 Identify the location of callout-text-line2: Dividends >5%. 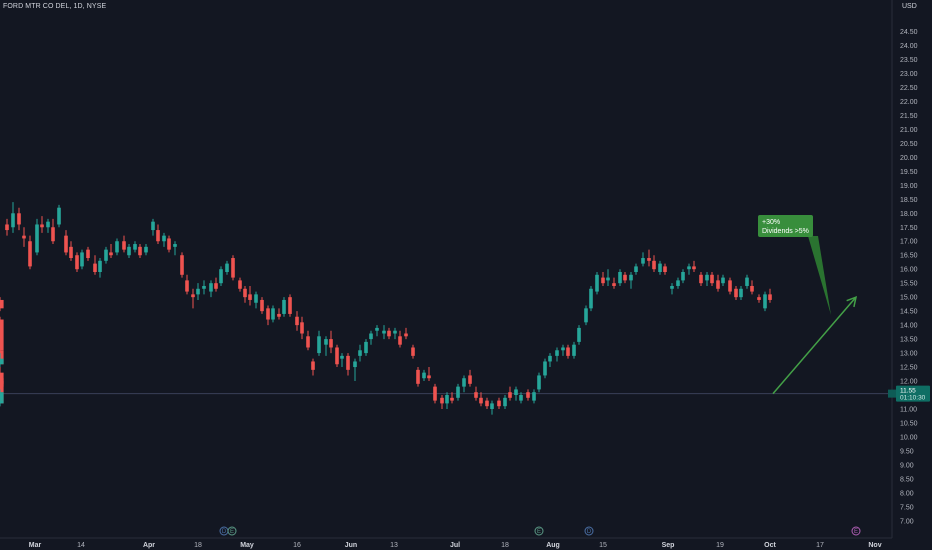
(785, 231).